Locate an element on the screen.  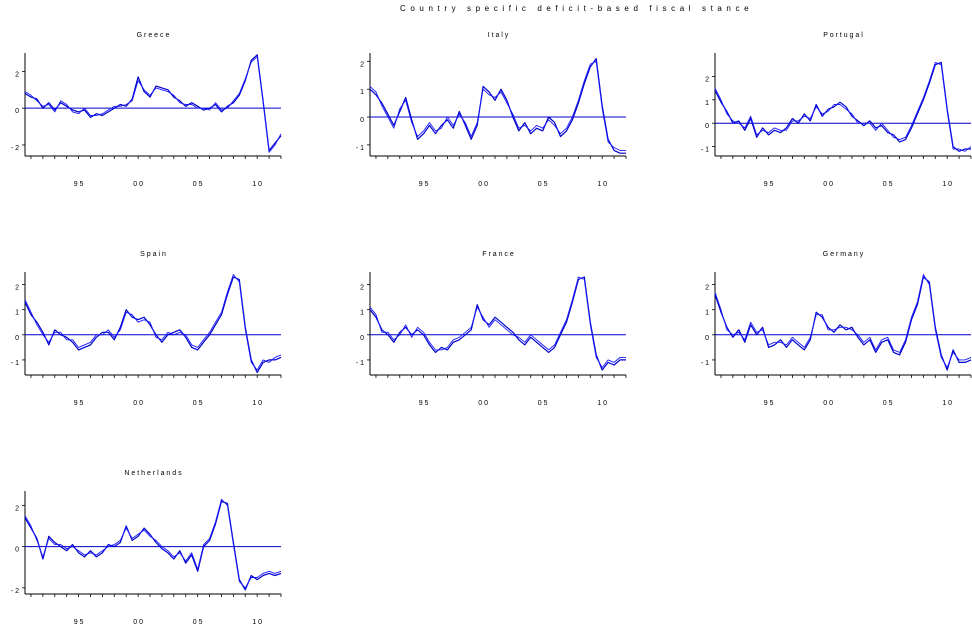
panel-title: P o r t u g a l is located at coordinates (843, 35).